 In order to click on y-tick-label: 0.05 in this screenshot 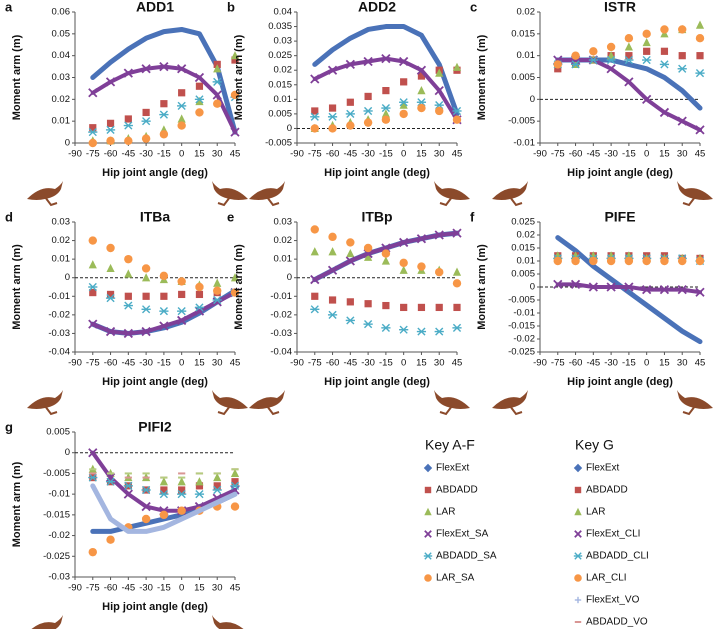, I will do `click(61, 33)`.